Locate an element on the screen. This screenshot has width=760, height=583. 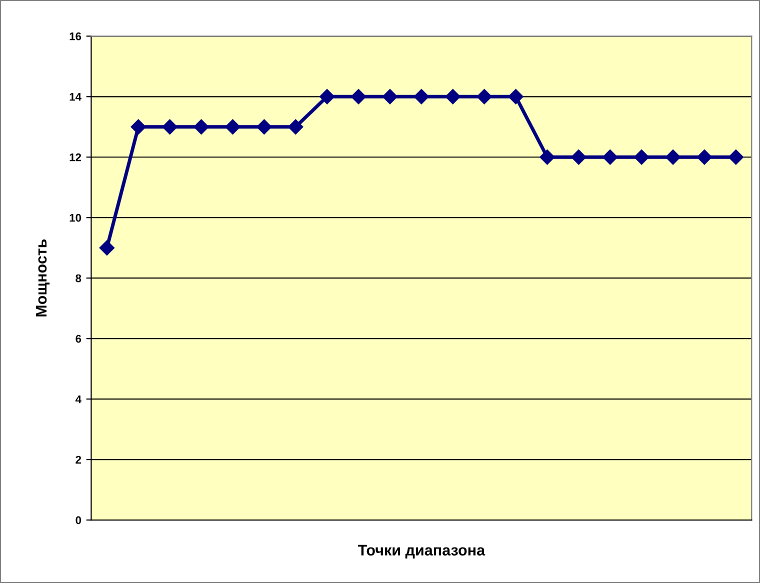
y-tick-label: 2 is located at coordinates (79, 460).